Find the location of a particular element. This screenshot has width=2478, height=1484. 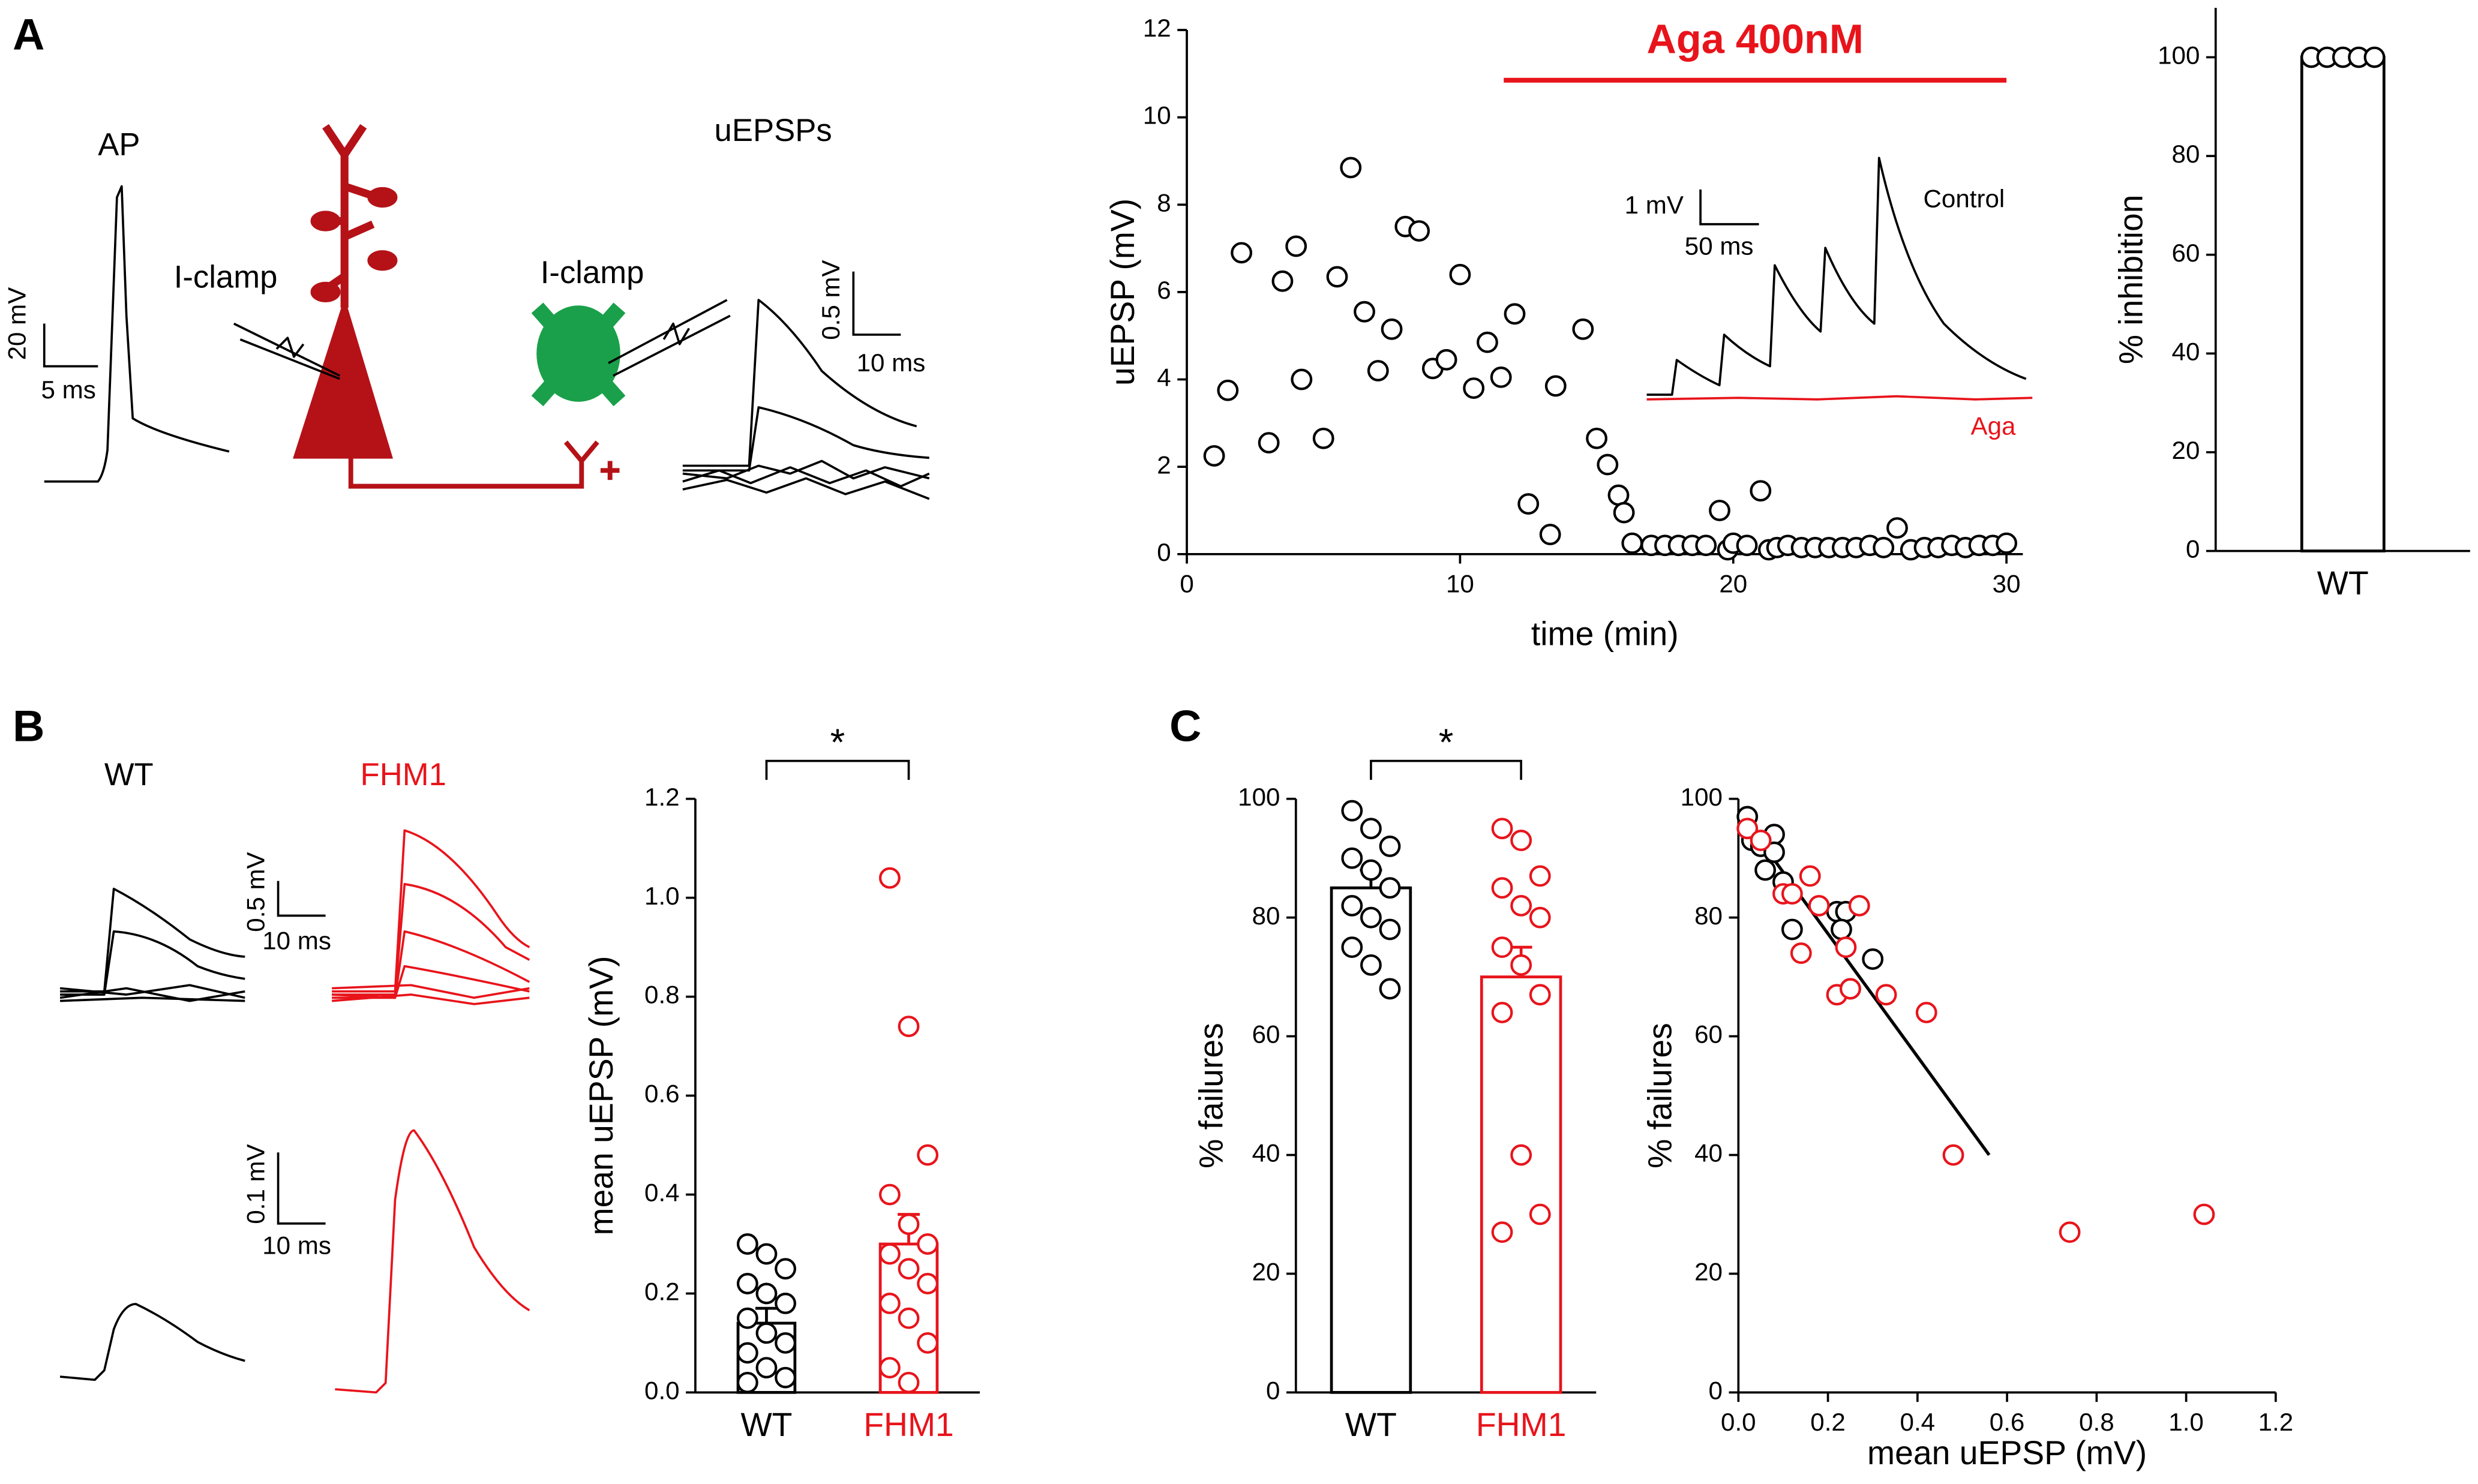

scale-label: 0.5 mV is located at coordinates (831, 300).